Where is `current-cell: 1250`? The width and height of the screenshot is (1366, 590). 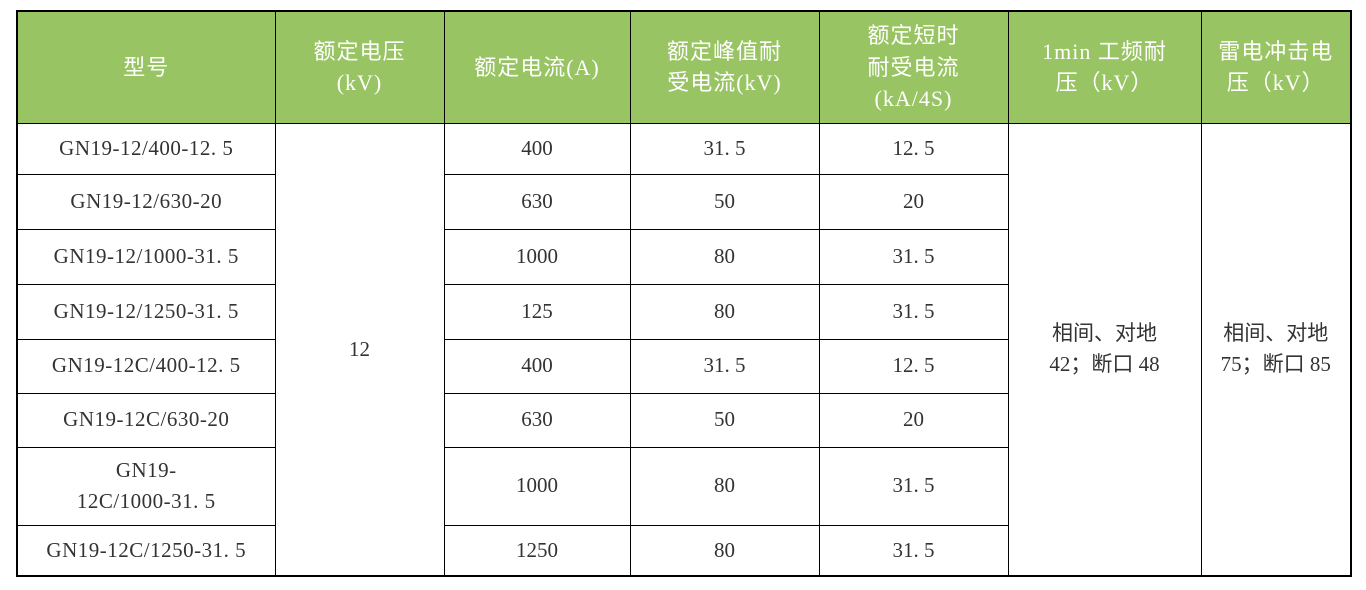
current-cell: 1250 is located at coordinates (537, 550).